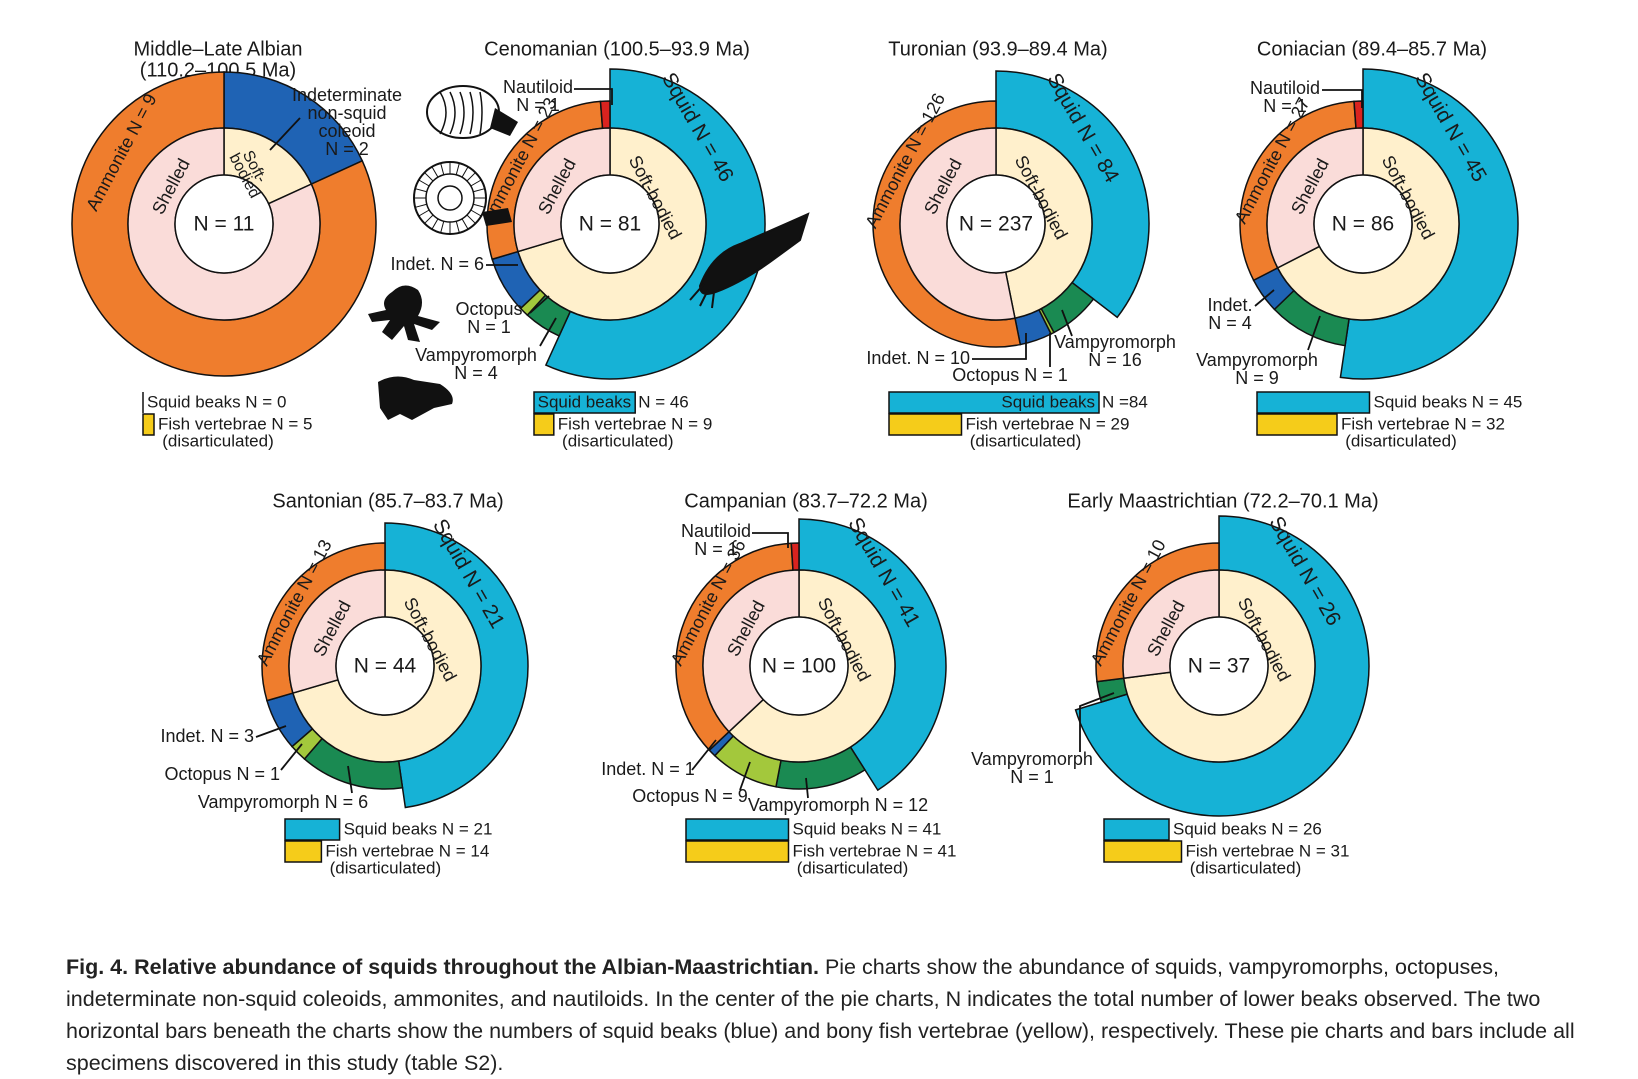  What do you see at coordinates (997, 49) in the screenshot?
I see `turonian-title: Turonian (93.9–89.4 Ma)` at bounding box center [997, 49].